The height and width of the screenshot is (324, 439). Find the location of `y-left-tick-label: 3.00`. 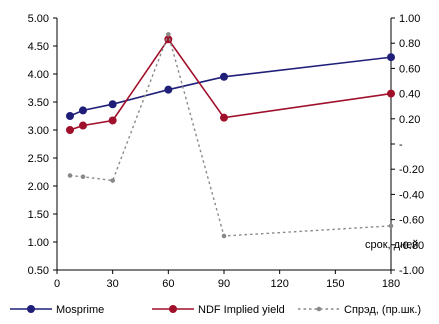

y-left-tick-label: 3.00 is located at coordinates (38, 131).